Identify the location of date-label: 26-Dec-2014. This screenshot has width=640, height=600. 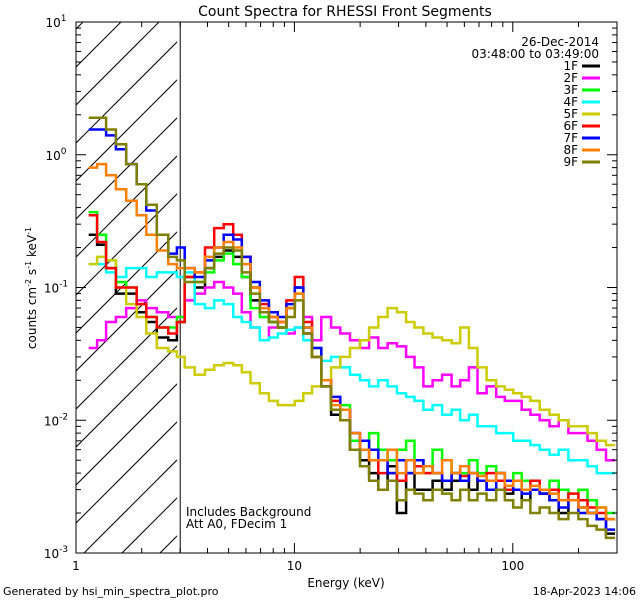
(560, 42).